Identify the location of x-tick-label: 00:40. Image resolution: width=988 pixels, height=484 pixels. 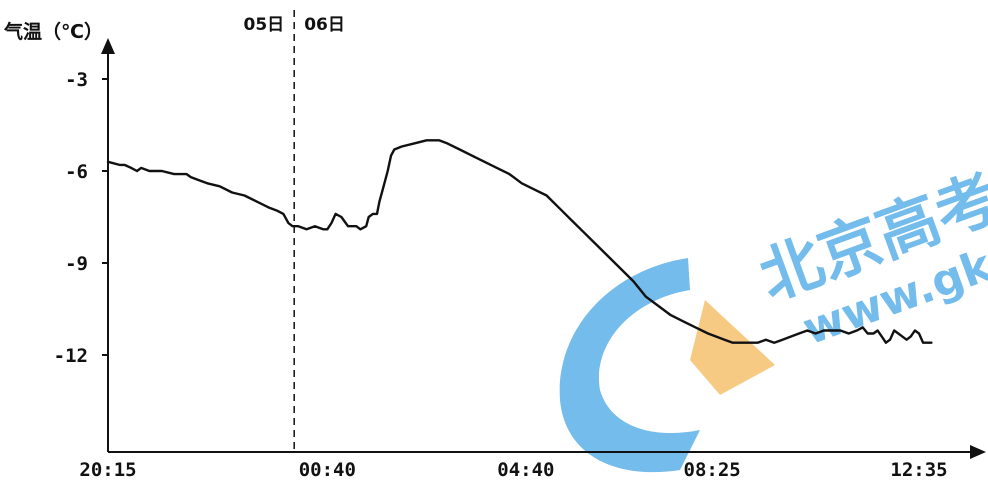
(327, 470).